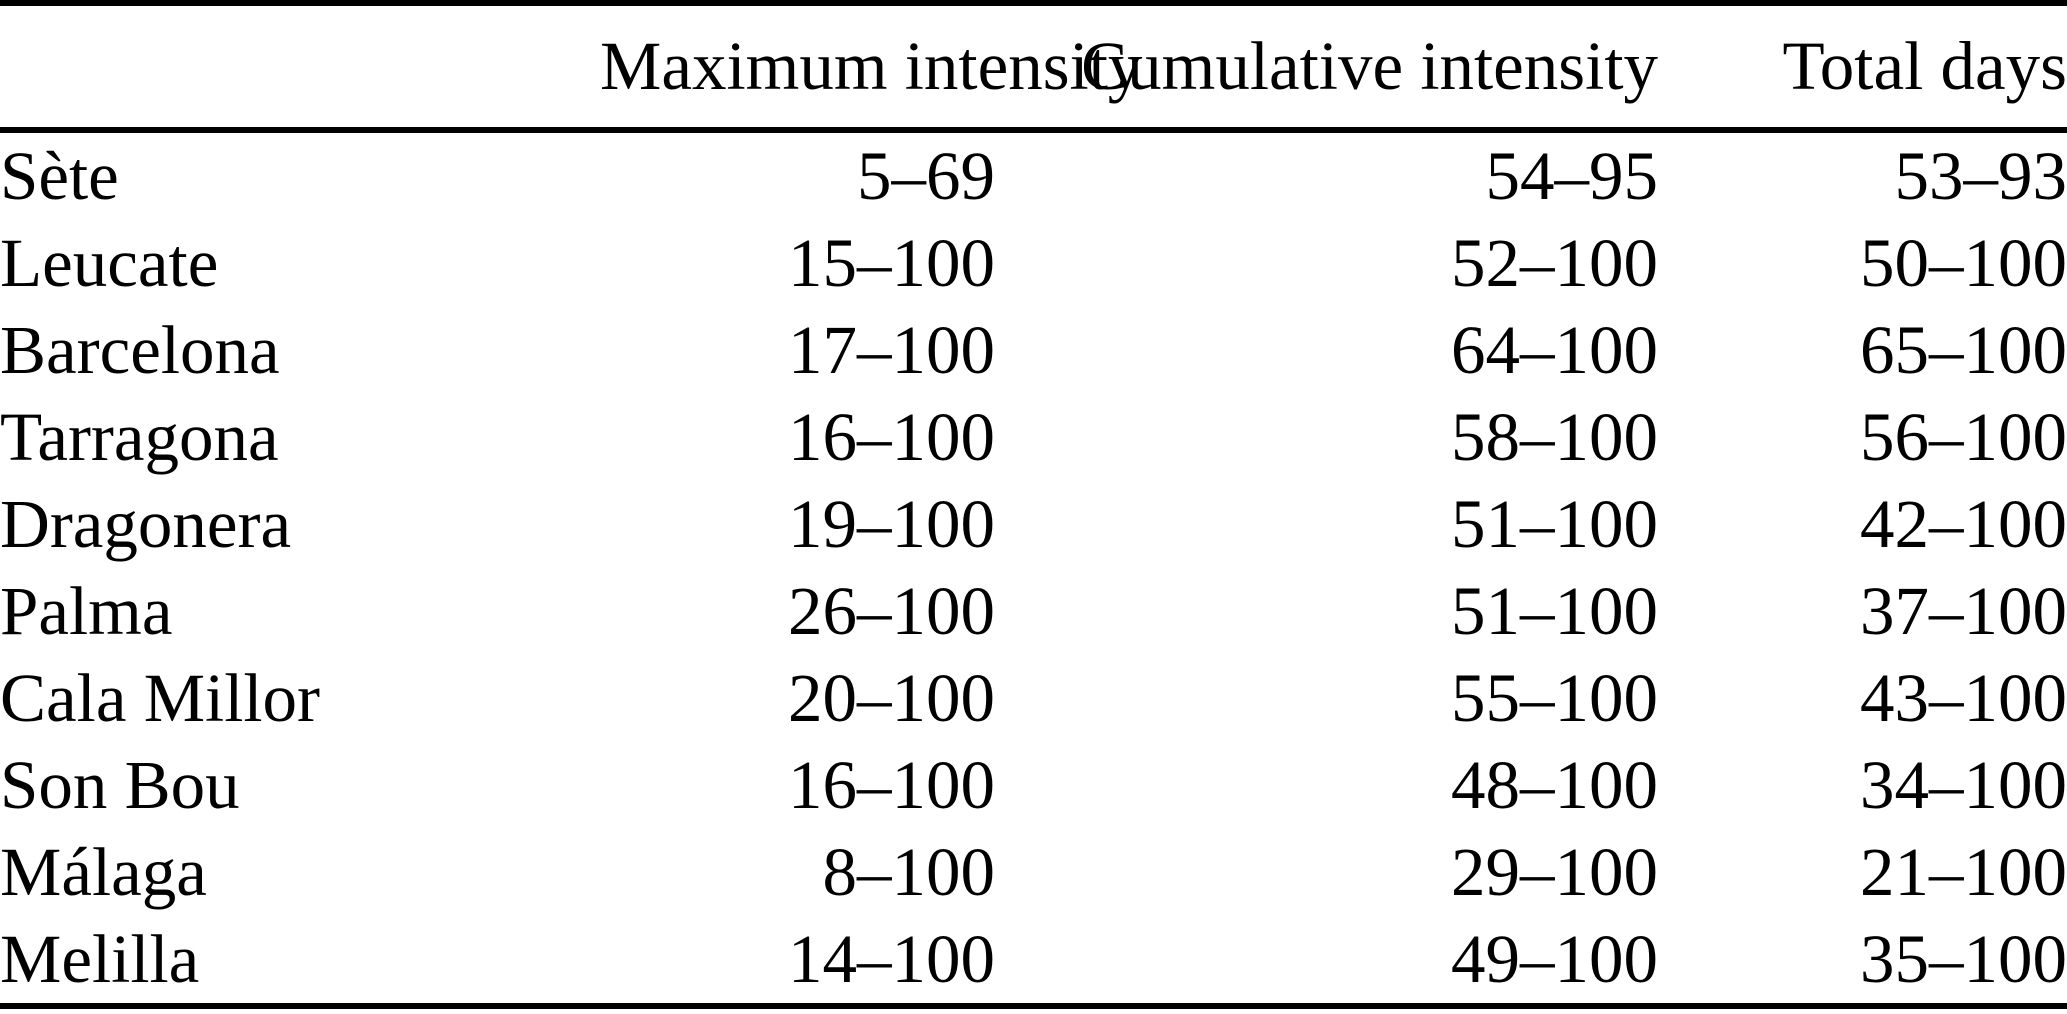 Image resolution: width=2067 pixels, height=1014 pixels. I want to click on cumulative-intensity-cell: 54–95, so click(1572, 176).